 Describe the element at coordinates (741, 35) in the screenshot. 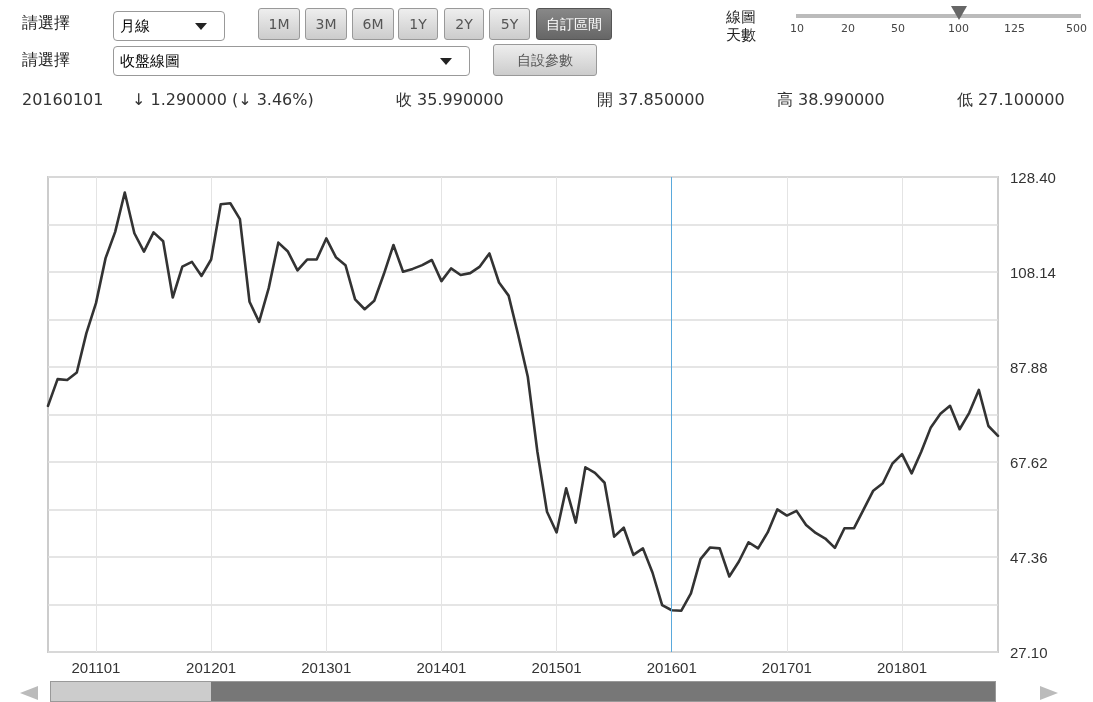

I see `text: 天數` at that location.